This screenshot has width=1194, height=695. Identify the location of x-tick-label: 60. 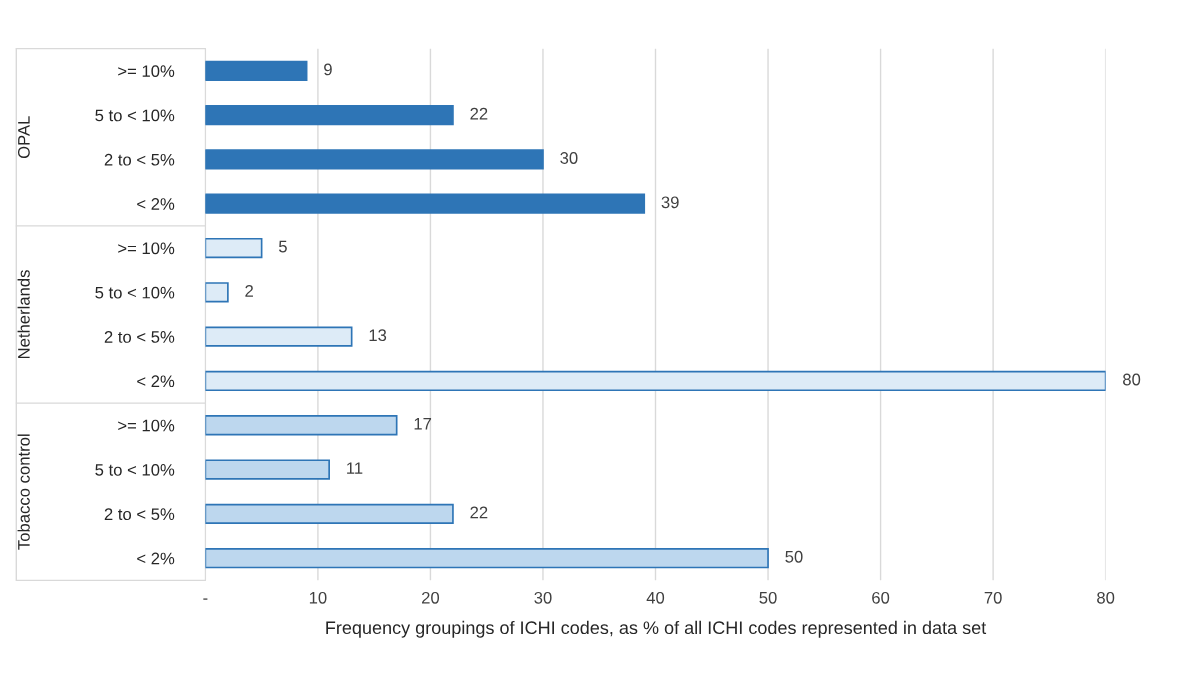
(881, 597).